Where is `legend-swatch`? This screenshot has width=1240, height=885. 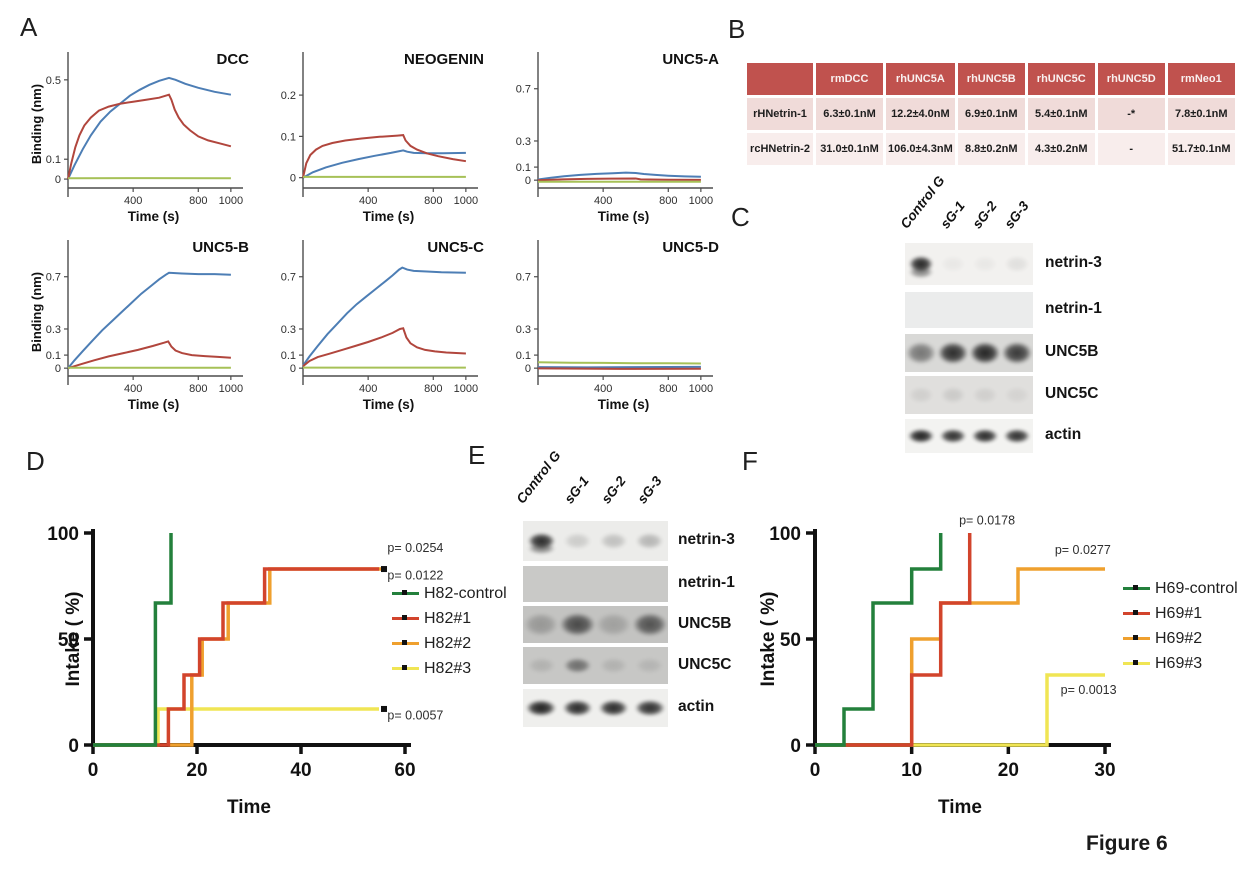
legend-swatch is located at coordinates (405, 667).